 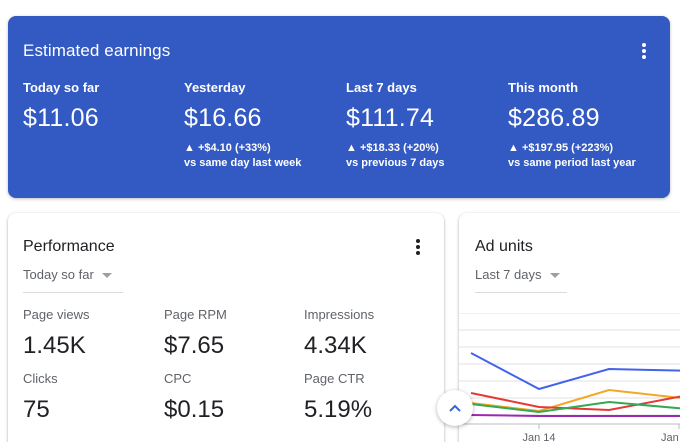 I want to click on metric-value: $11.06, so click(x=61, y=118).